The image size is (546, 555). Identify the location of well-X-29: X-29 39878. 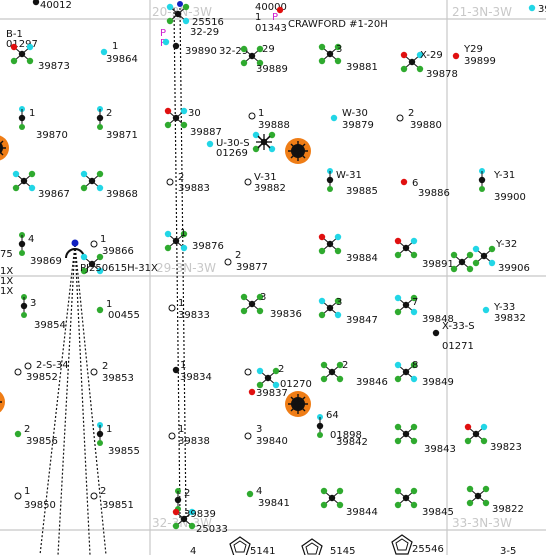
(429, 65).